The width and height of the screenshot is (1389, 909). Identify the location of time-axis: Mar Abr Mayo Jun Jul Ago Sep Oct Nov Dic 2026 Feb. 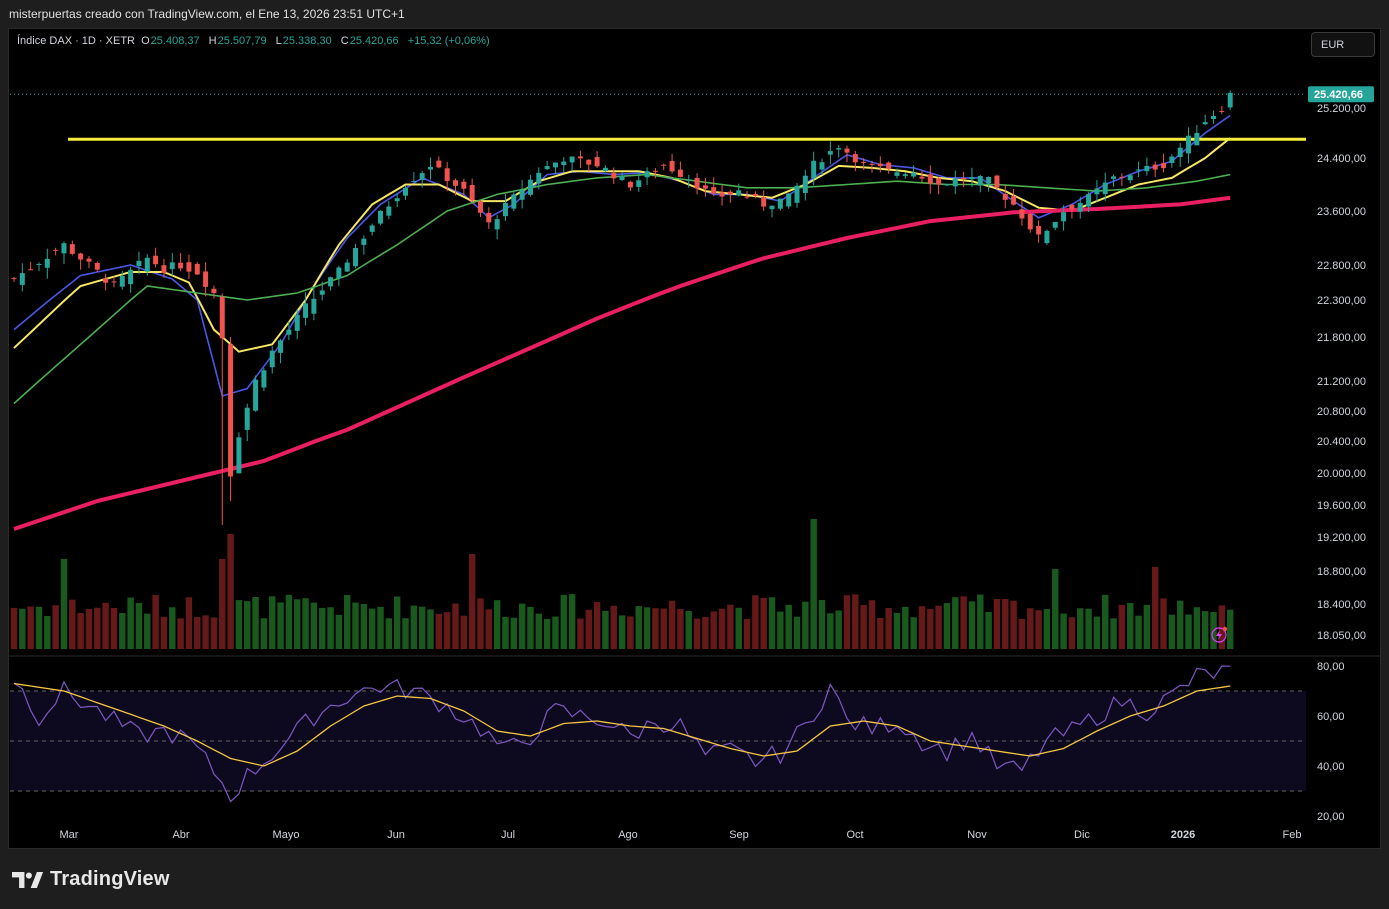
(681, 835).